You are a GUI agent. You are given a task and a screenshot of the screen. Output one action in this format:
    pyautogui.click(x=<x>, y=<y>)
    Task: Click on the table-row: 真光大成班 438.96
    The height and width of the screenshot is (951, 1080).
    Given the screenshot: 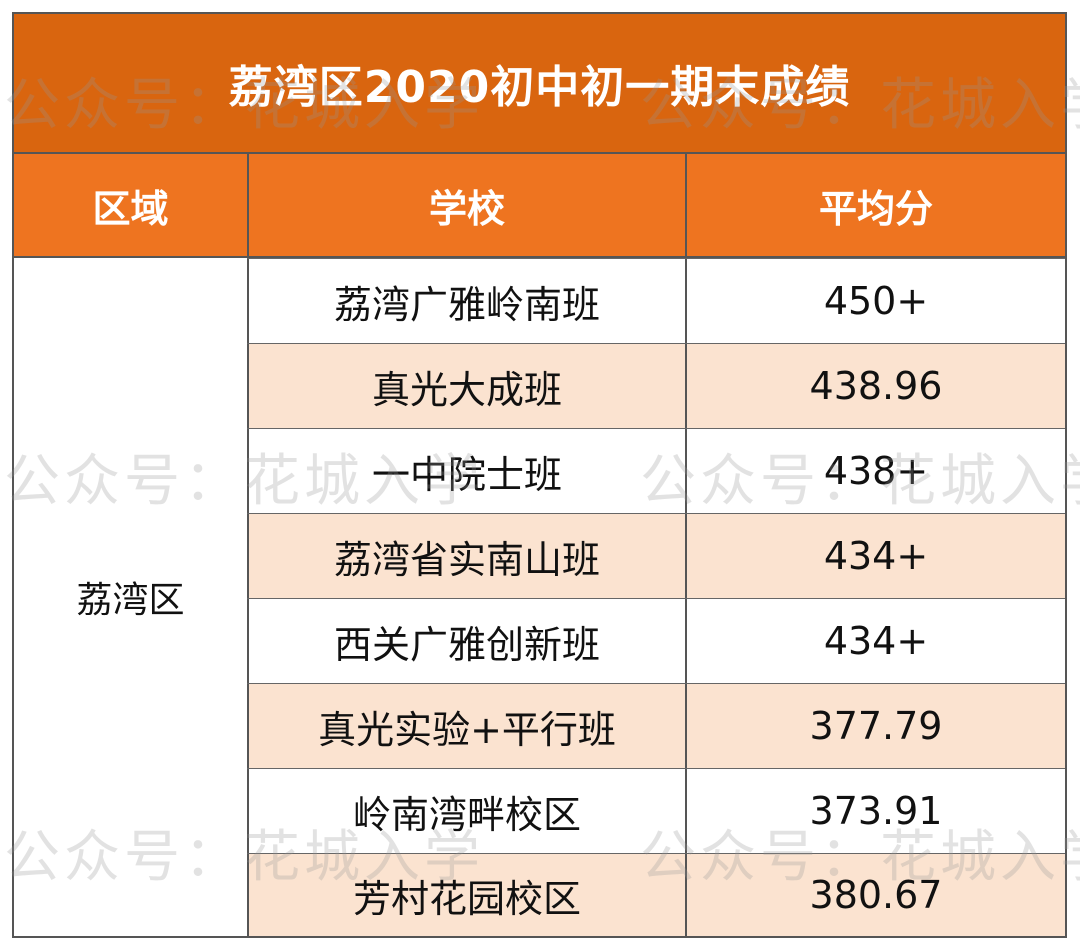 What is the action you would take?
    pyautogui.click(x=656, y=385)
    